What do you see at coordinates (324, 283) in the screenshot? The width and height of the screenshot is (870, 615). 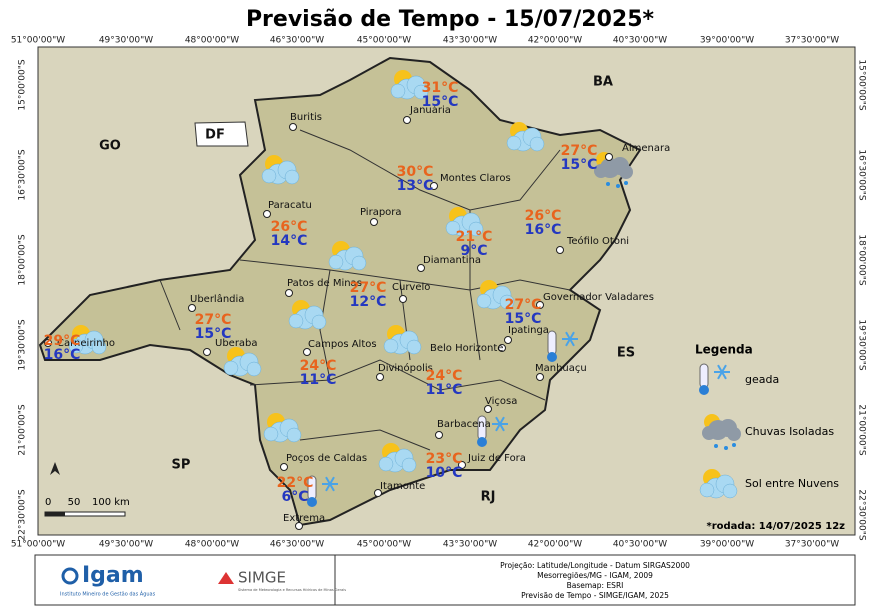 I see `city-label: Patos de Minas` at bounding box center [324, 283].